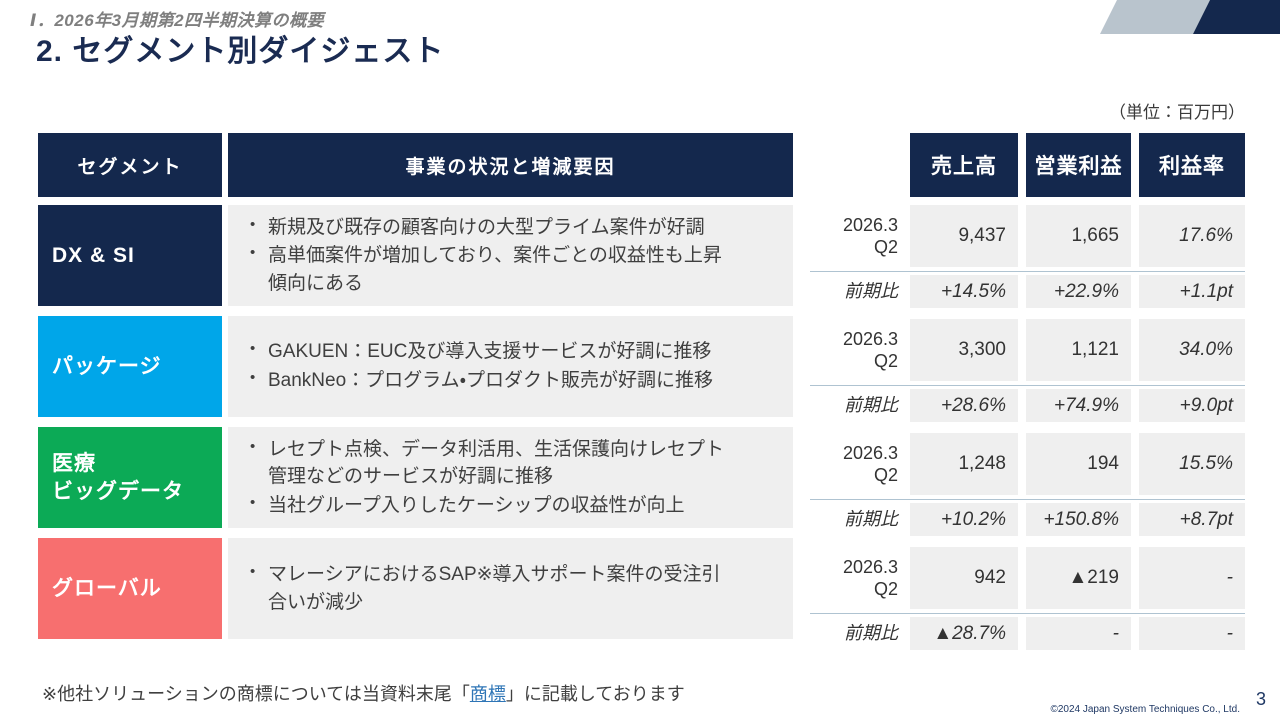  Describe the element at coordinates (857, 165) in the screenshot. I see `metrics-header-spacer` at that location.